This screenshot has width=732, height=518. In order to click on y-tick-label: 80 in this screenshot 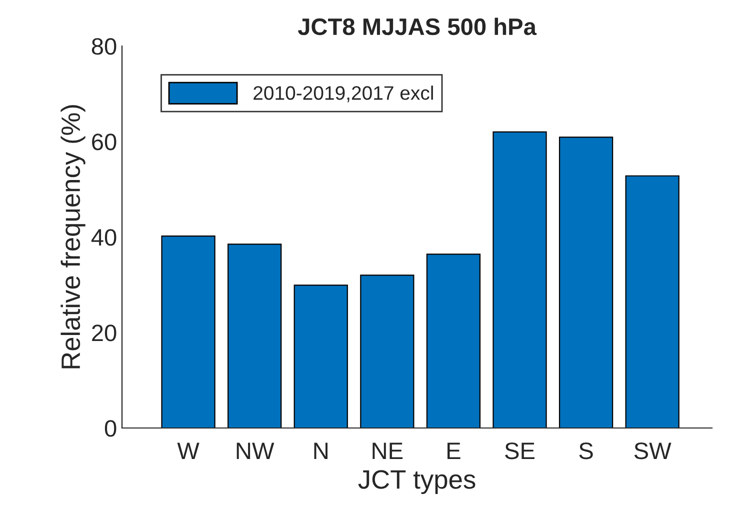, I will do `click(104, 46)`.